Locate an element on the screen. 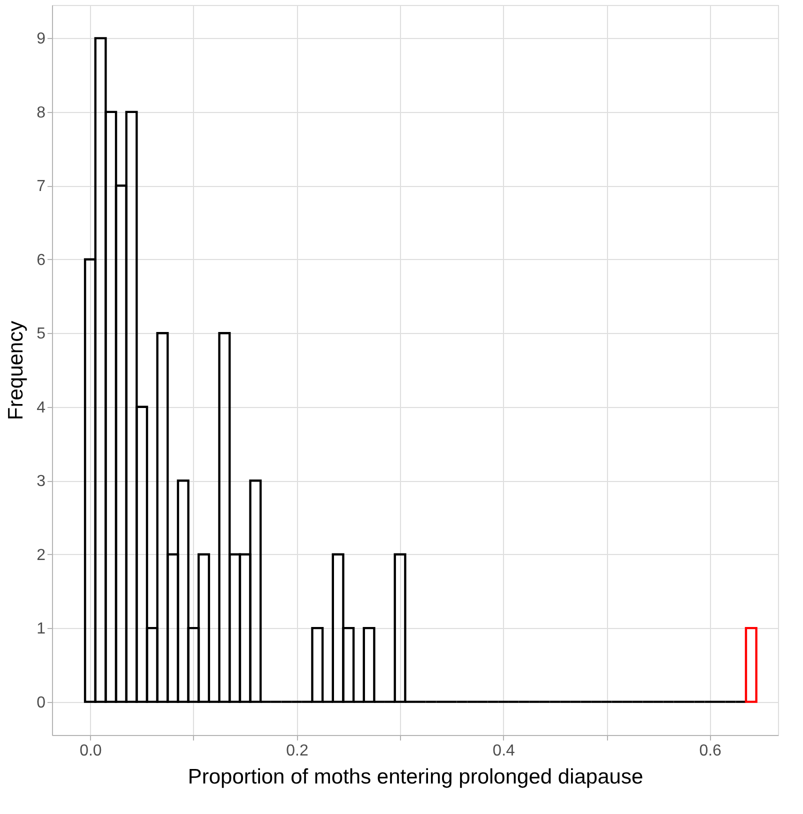 Image resolution: width=803 pixels, height=814 pixels. x-tick-label: 0.6 is located at coordinates (710, 751).